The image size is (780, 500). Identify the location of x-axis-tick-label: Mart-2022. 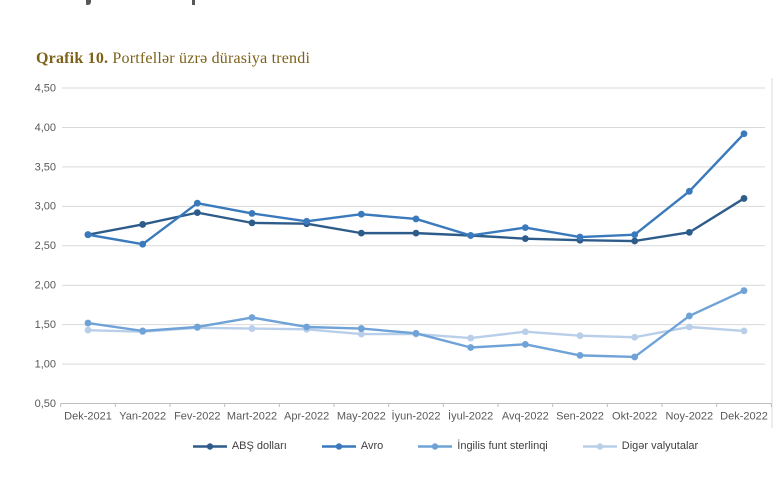
(252, 417).